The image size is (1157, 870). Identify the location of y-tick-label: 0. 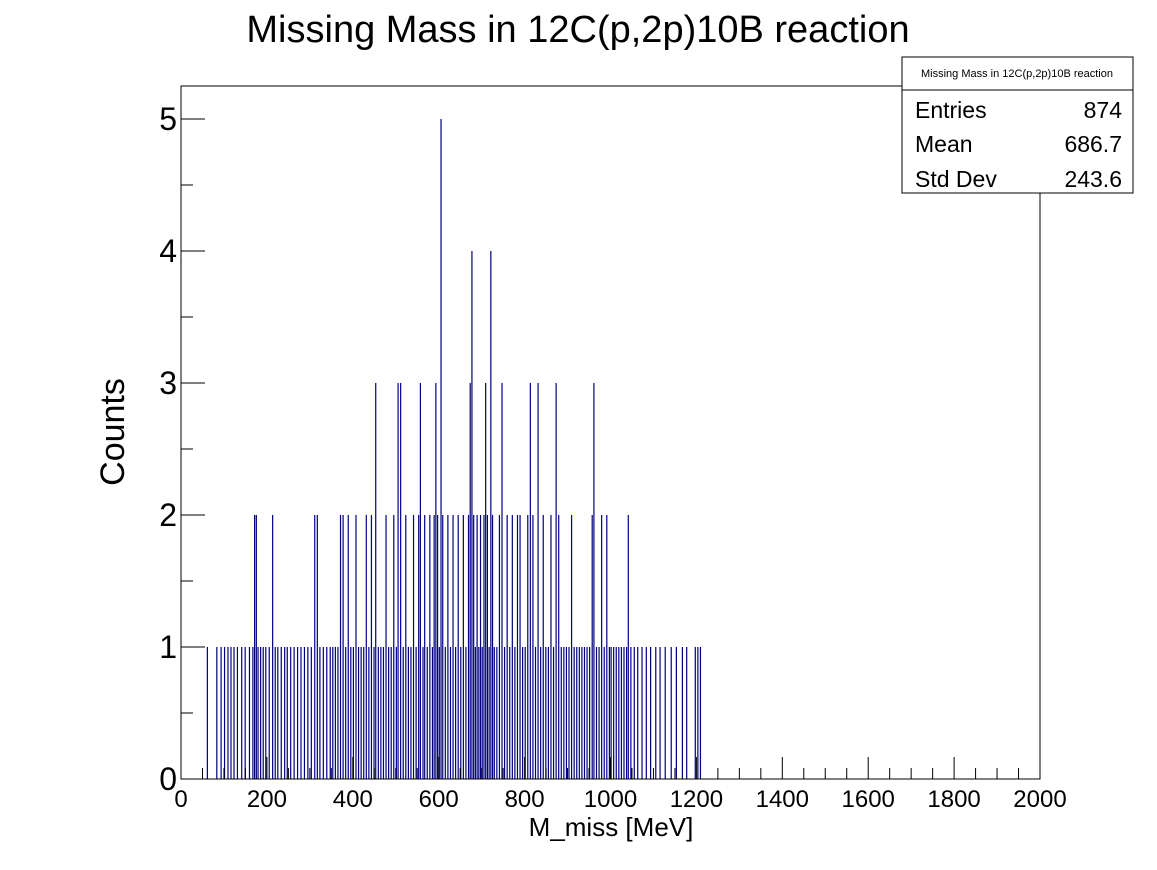
(168, 779).